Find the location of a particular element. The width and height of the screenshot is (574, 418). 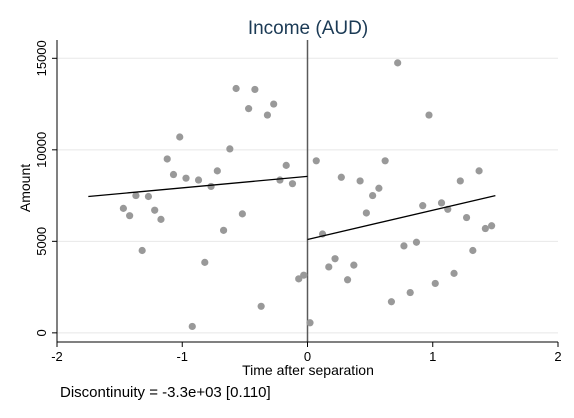

footnote: Discontinuity = -3.3e+03 [0.110] is located at coordinates (165, 392).